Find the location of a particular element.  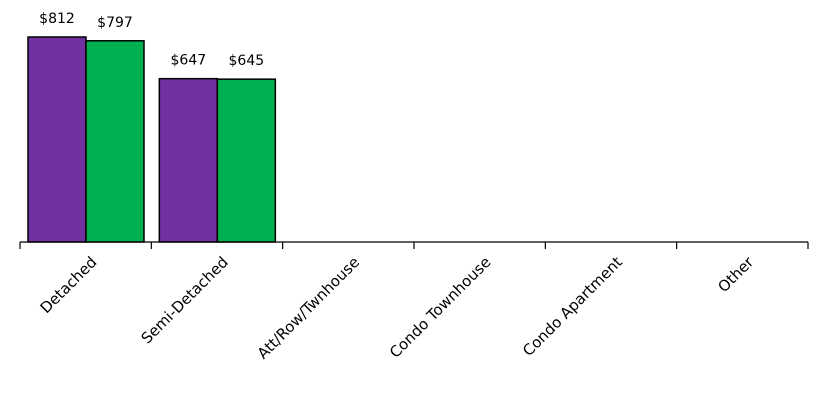

bar-detached-s1 is located at coordinates (57, 139).